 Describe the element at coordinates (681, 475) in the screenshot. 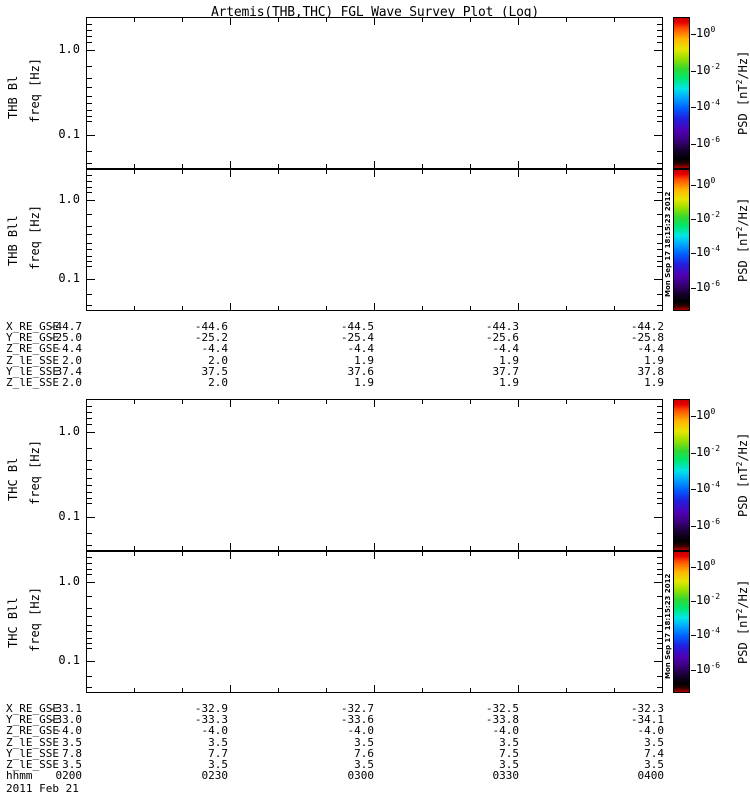

I see `colorbar-thc-bperp` at that location.